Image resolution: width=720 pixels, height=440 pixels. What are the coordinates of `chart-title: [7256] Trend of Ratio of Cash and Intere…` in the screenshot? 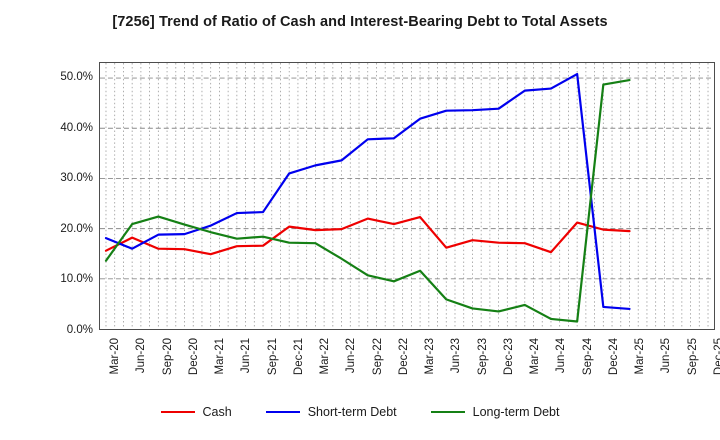 It's located at (360, 22).